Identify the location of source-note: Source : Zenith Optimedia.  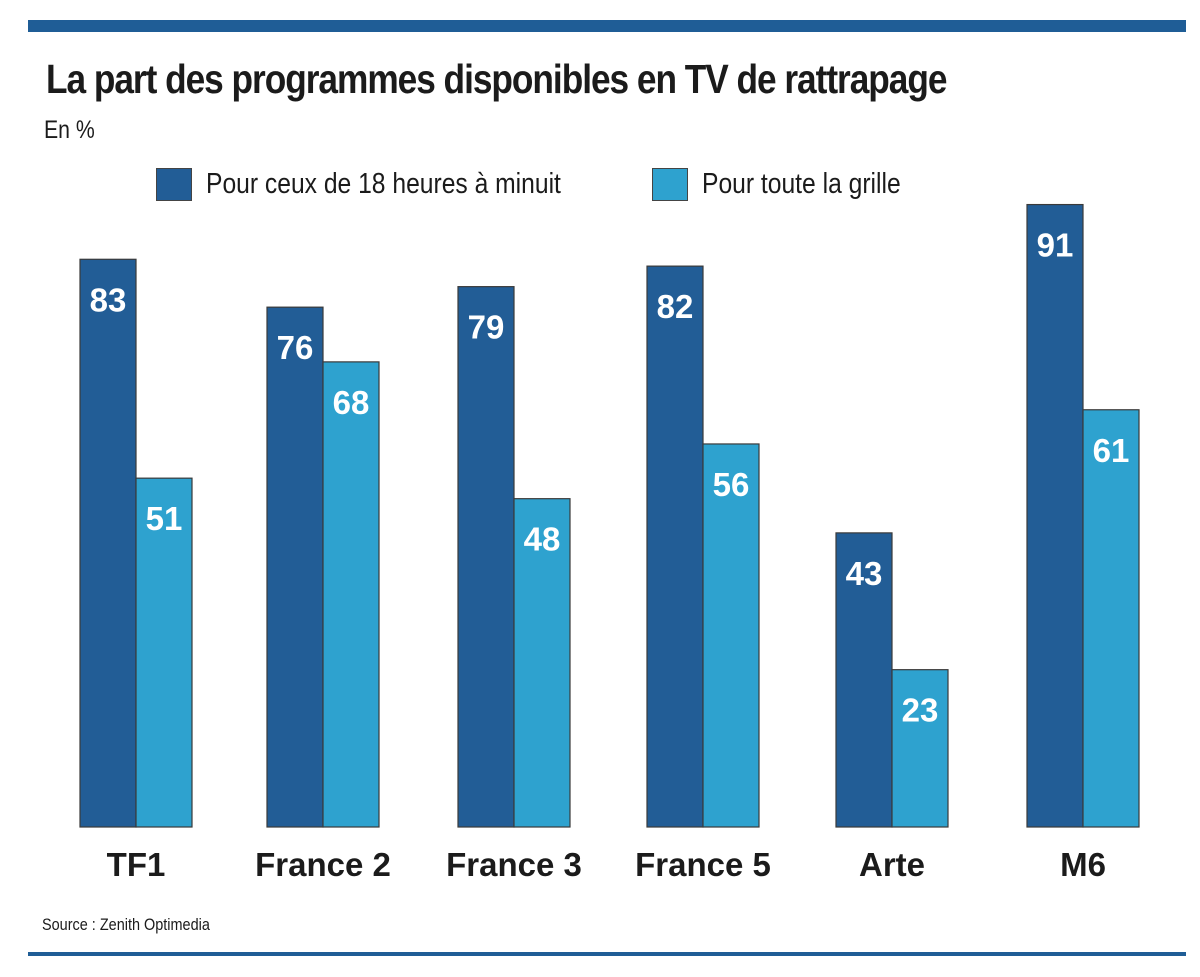
(126, 924).